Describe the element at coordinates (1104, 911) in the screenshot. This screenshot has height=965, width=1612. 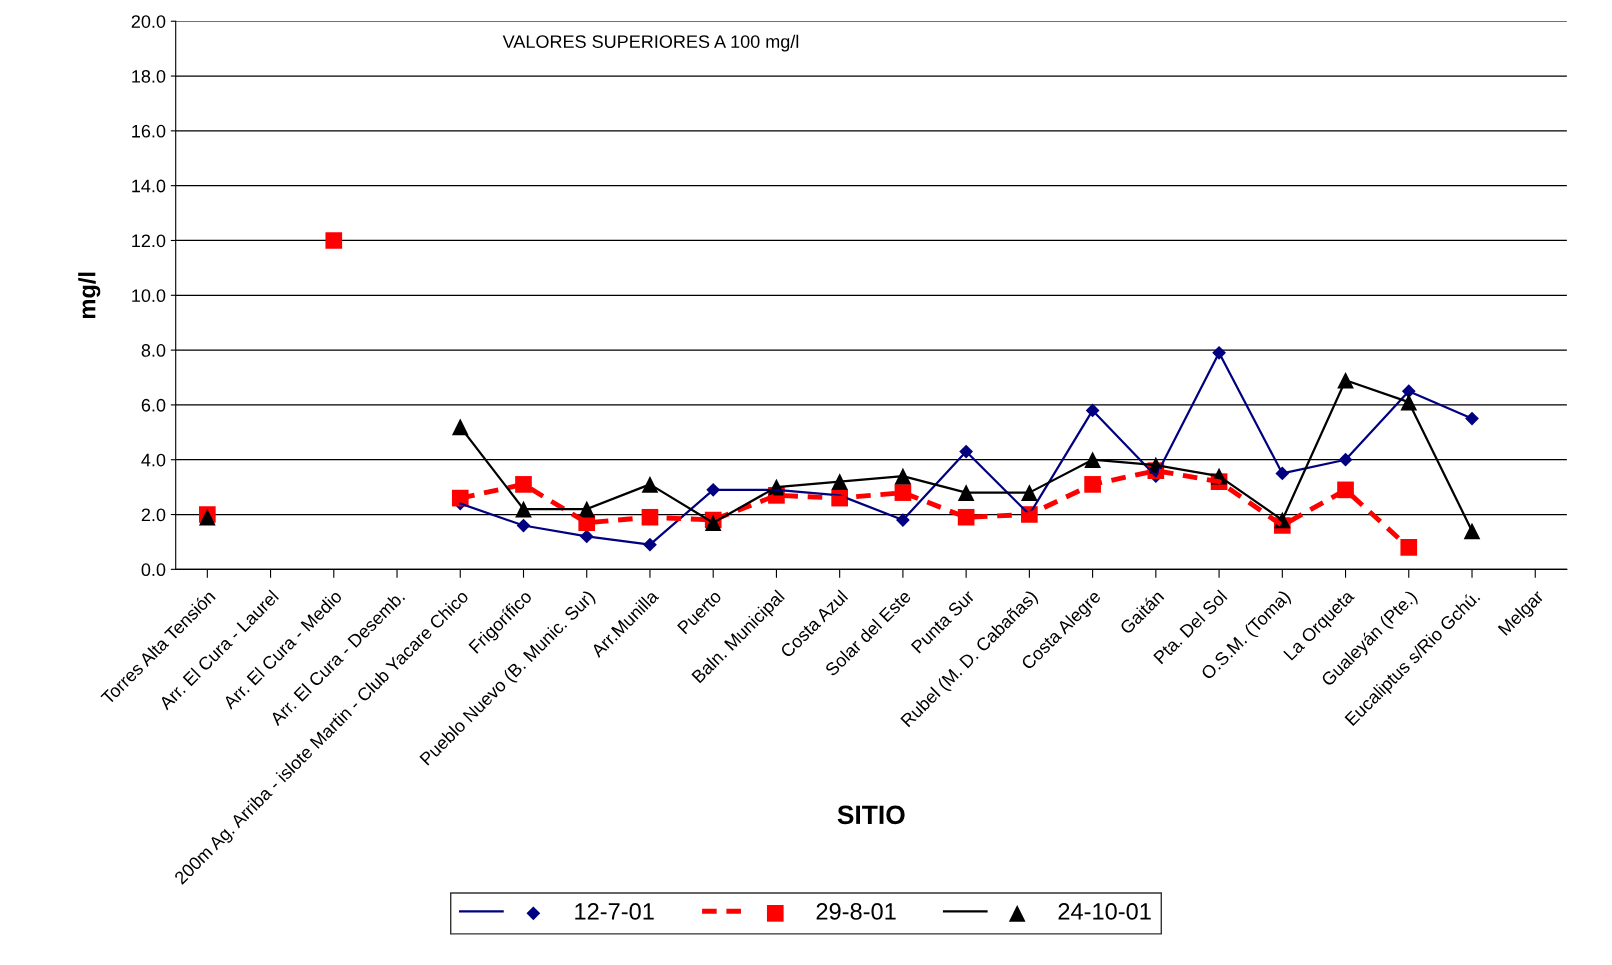
I see `legend-label: 24-10-01` at that location.